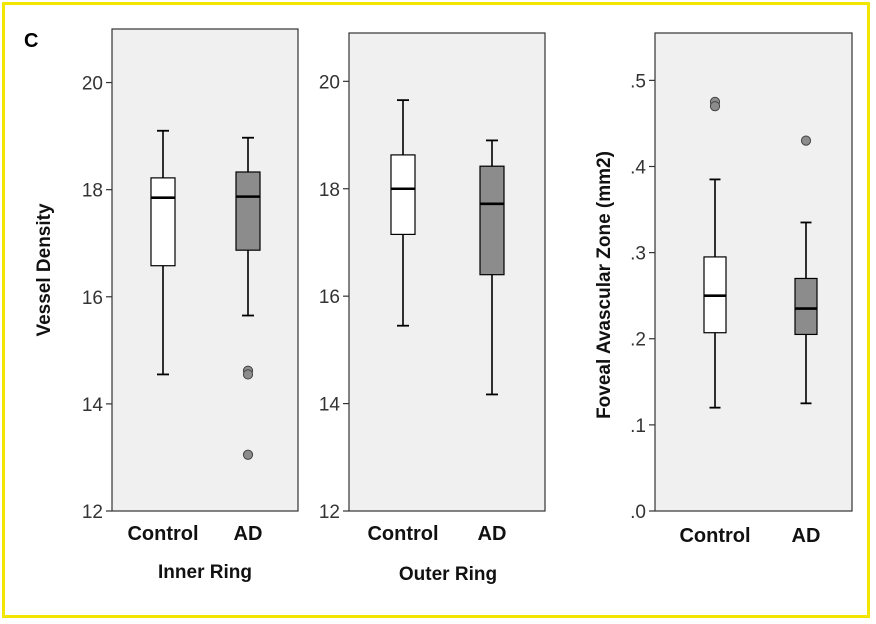 The image size is (876, 624). What do you see at coordinates (638, 340) in the screenshot?
I see `y-tick-label: .2` at bounding box center [638, 340].